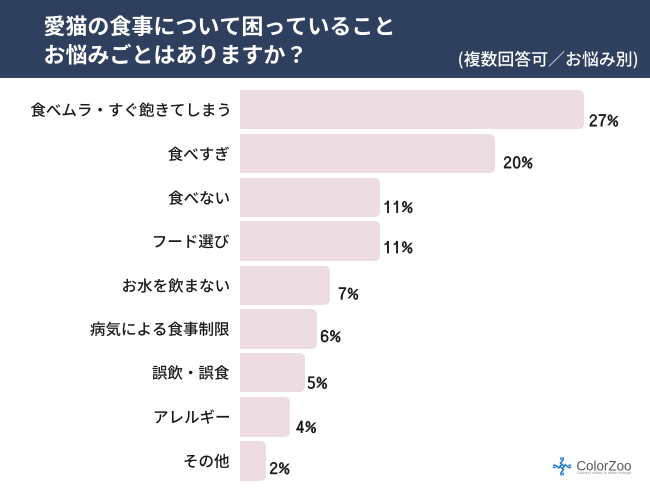 The image size is (650, 488). I want to click on svg-text:Connect colors to shine throug: Connect colors to shine through, so click(604, 473).